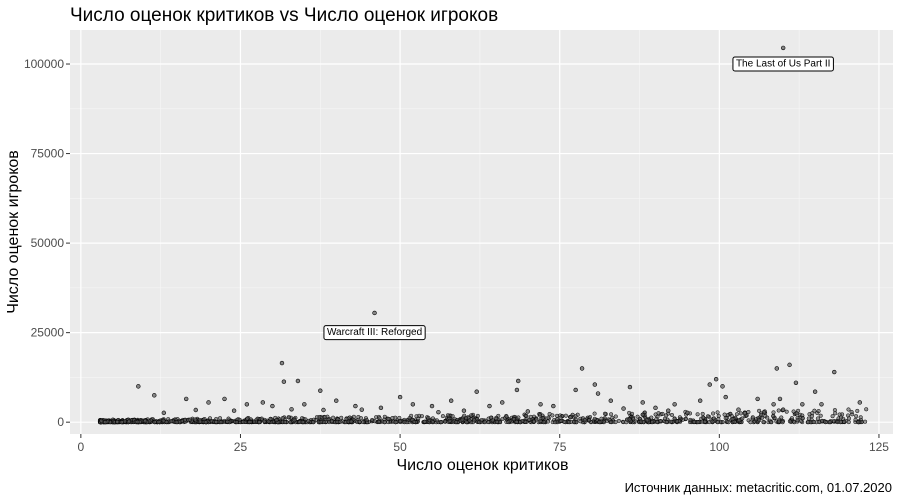 This screenshot has width=900, height=500. What do you see at coordinates (60, 422) in the screenshot?
I see `y-tick-label: 0` at bounding box center [60, 422].